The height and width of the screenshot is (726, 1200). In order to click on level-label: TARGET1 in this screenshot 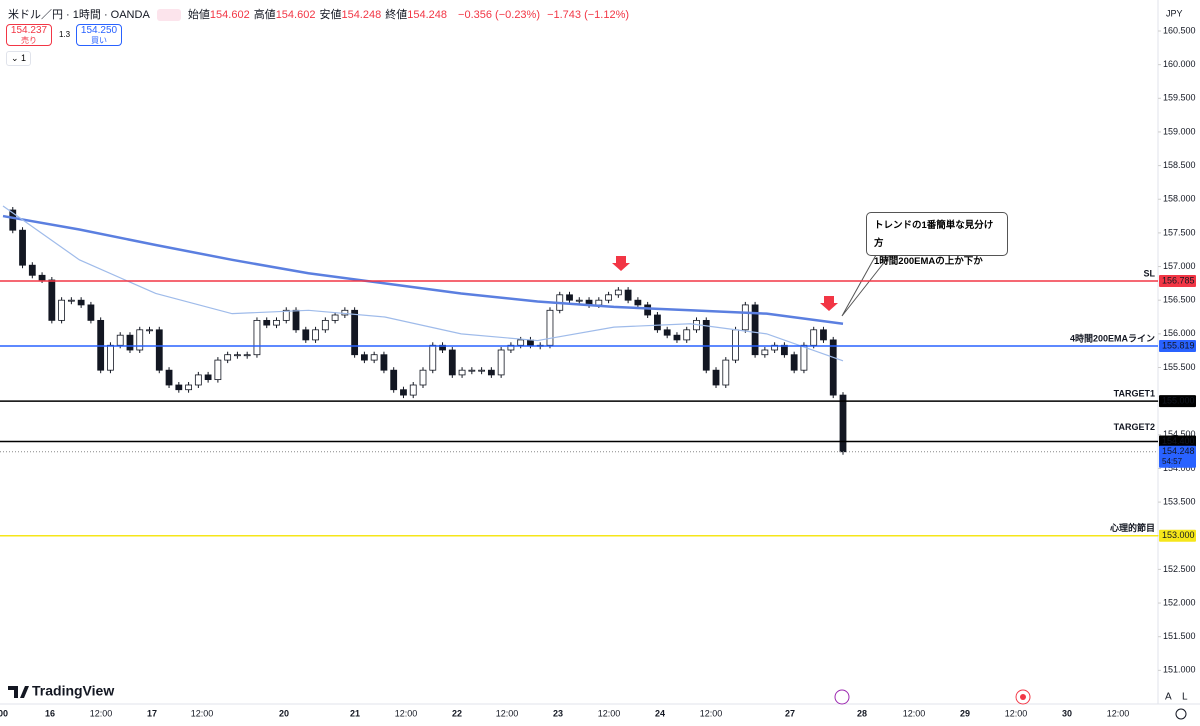, I will do `click(1134, 394)`.